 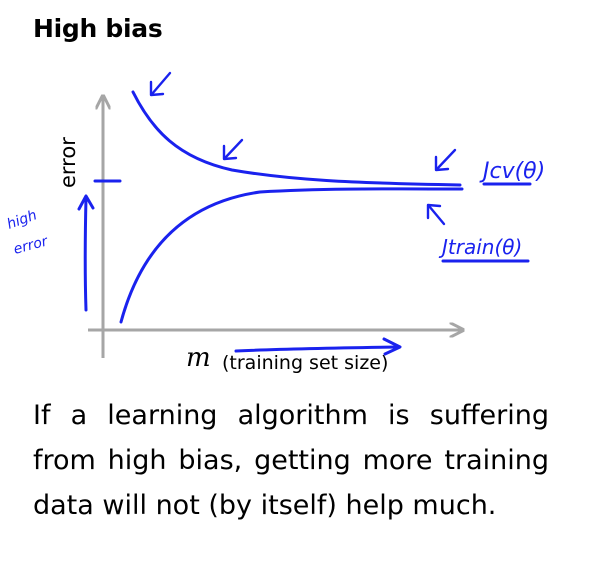 What do you see at coordinates (512, 171) in the screenshot?
I see `cv-curve-label: Jcv(θ)` at bounding box center [512, 171].